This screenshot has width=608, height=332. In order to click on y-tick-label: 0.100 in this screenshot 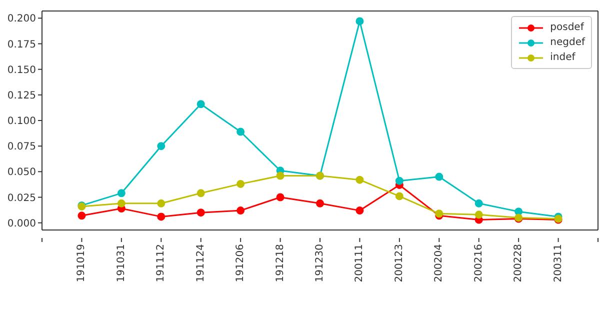, I will do `click(21, 122)`.